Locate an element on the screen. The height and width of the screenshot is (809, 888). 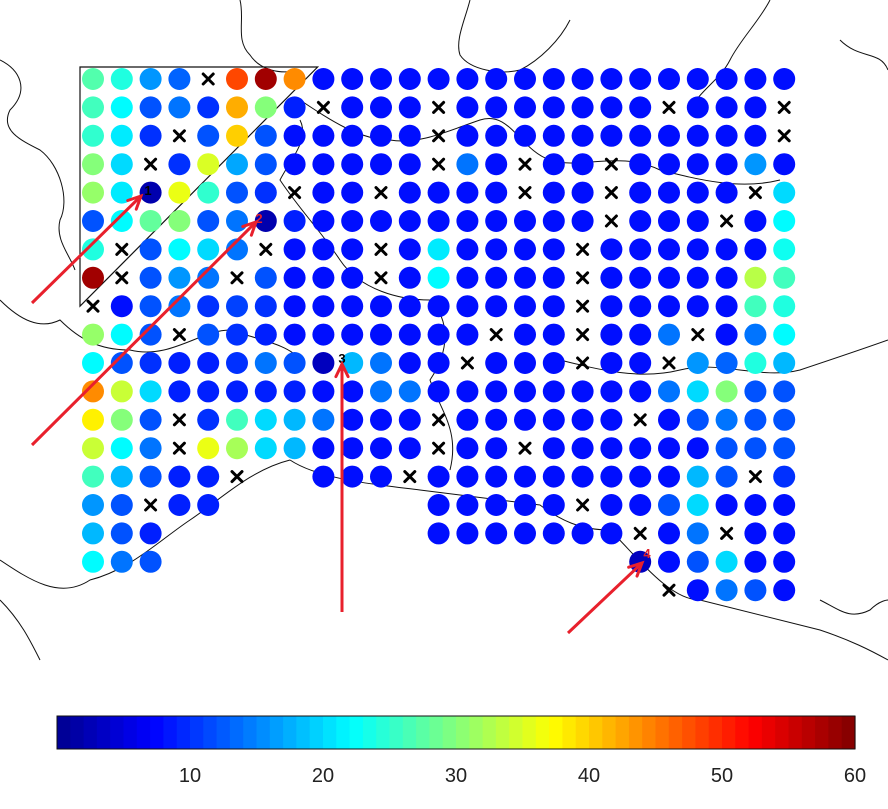
colorbar-tick-label: 60 is located at coordinates (855, 776).